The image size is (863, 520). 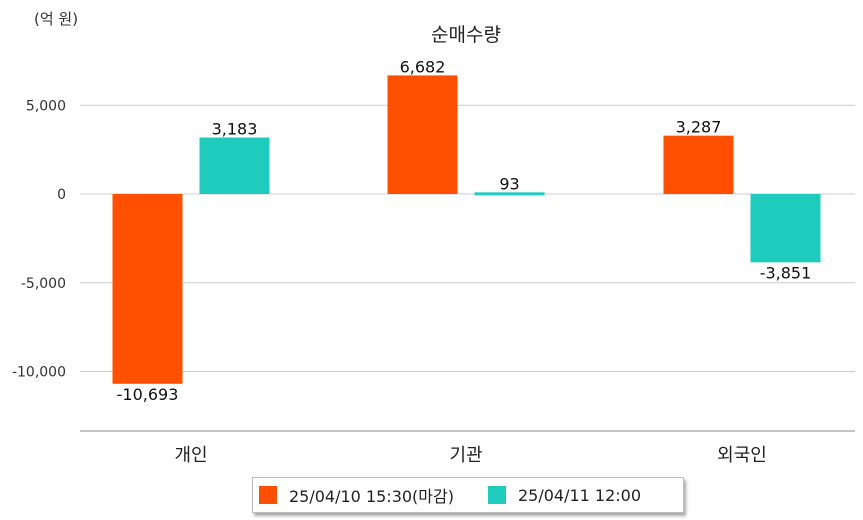 I want to click on legend-item-series-1: 25/04/10 15:30(마감), so click(x=356, y=495).